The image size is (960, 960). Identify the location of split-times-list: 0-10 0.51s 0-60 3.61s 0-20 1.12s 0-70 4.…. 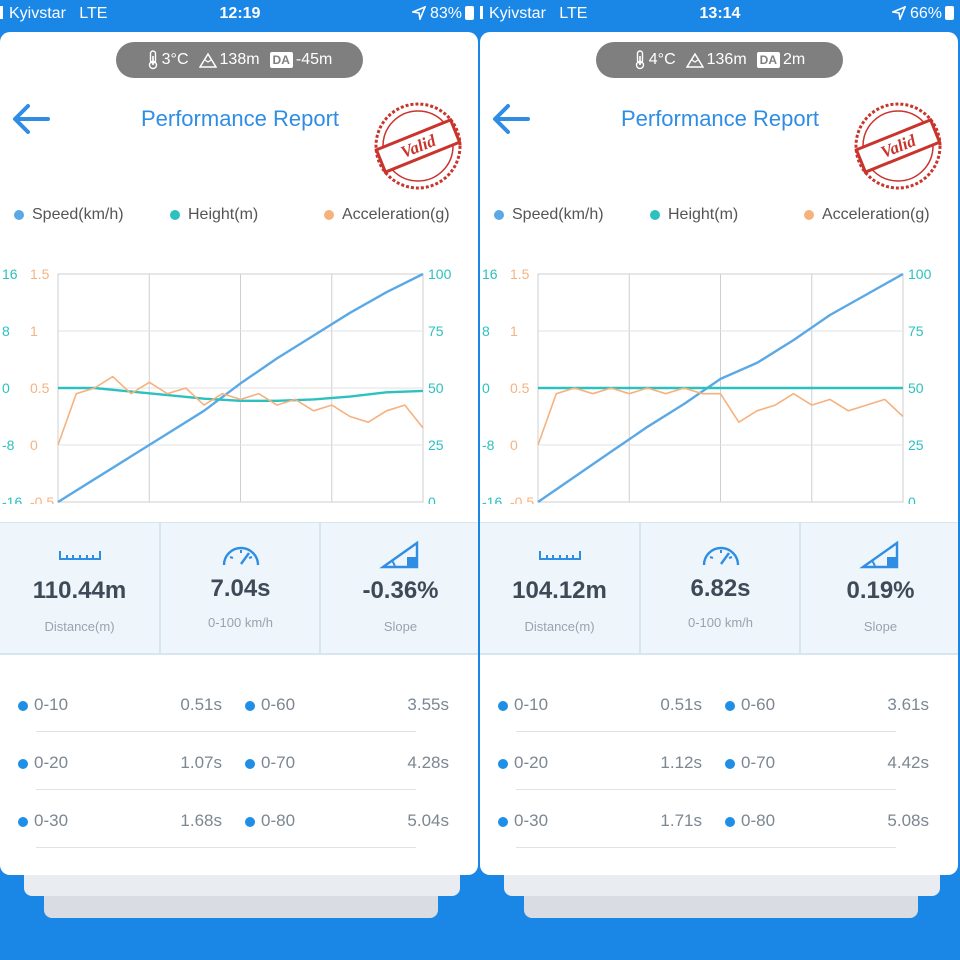
(719, 781).